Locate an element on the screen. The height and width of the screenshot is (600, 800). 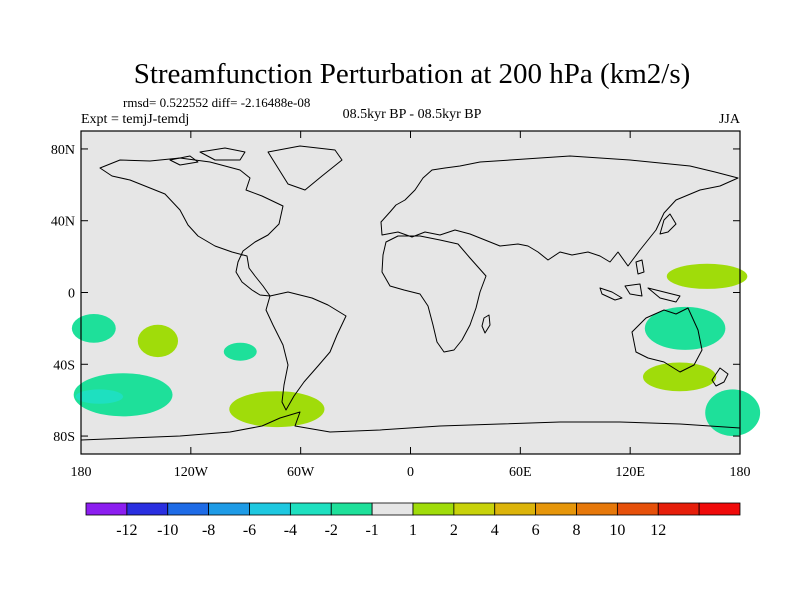
y-tick-label: 40N is located at coordinates (63, 222).